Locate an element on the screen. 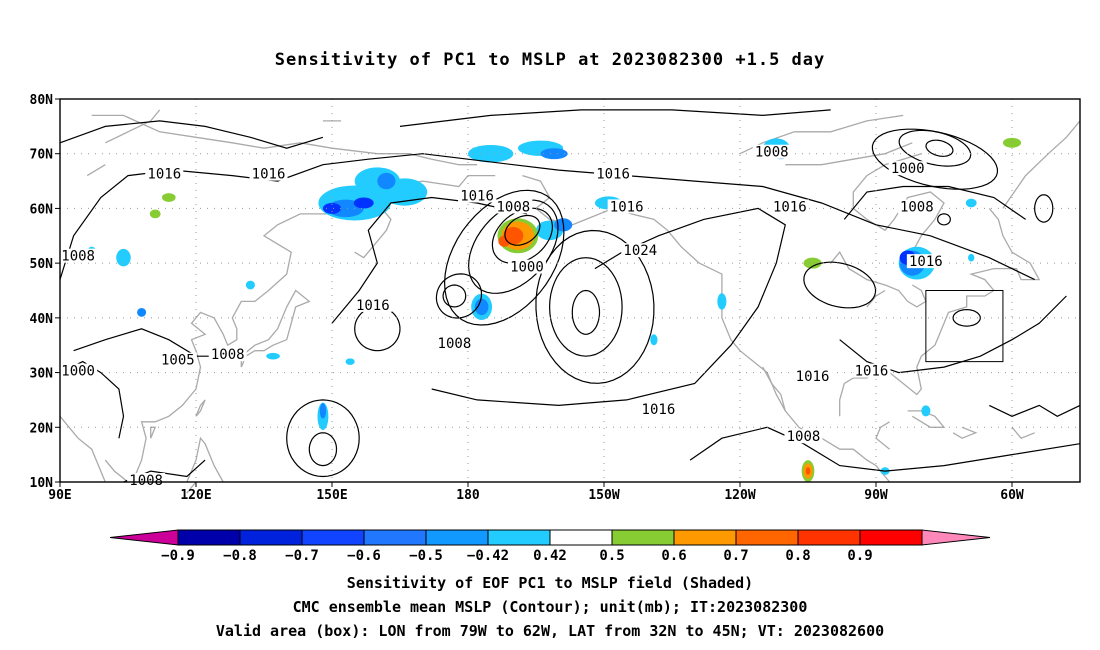 The height and width of the screenshot is (650, 1100). colorbar-label: 0.42 is located at coordinates (550, 556).